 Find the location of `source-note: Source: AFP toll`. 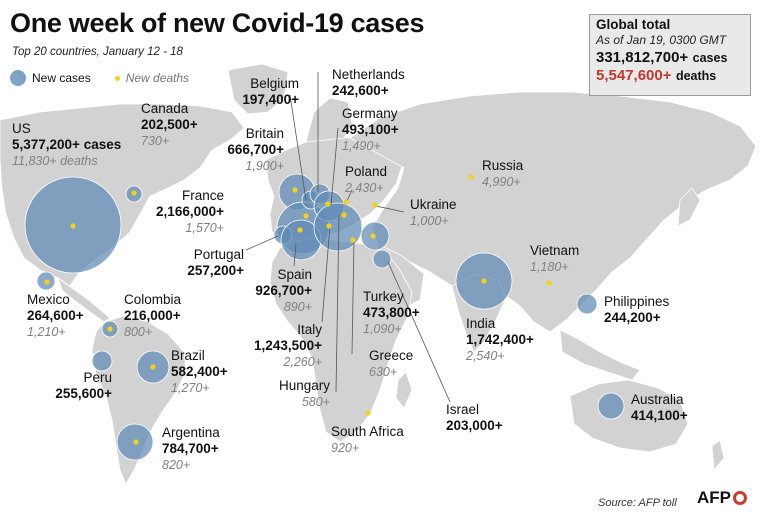

source-note: Source: AFP toll is located at coordinates (637, 503).